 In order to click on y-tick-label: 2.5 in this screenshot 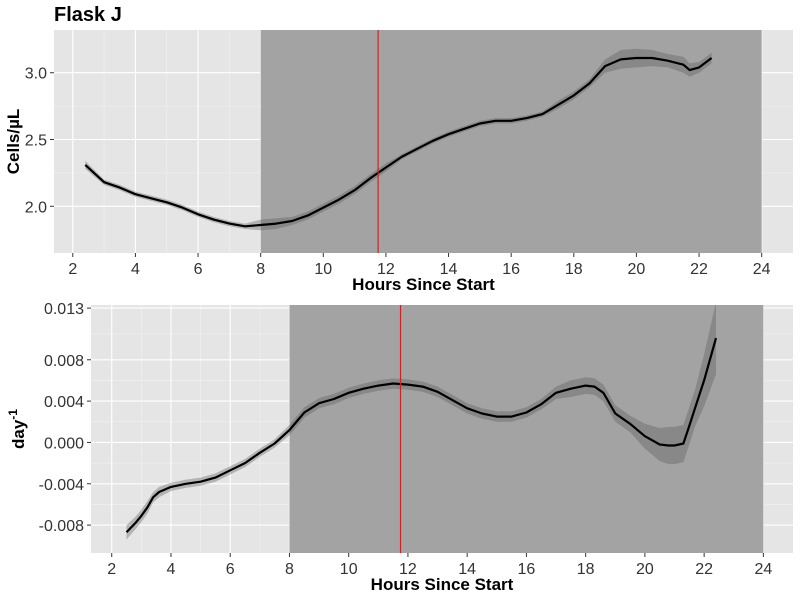, I will do `click(36, 140)`.